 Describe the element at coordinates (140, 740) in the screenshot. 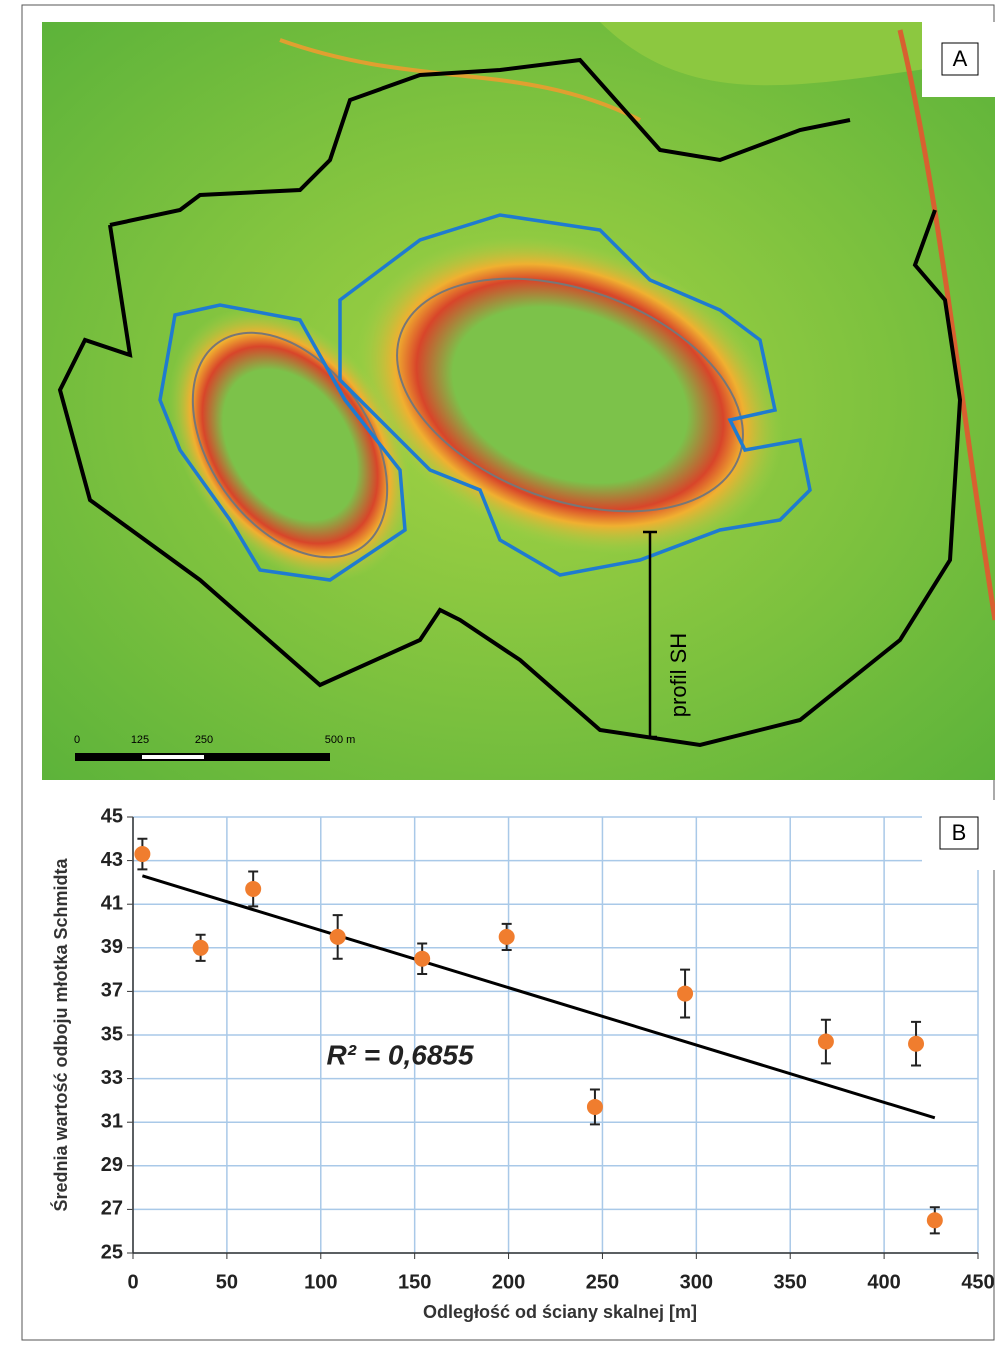

I see `scale-label: 125` at that location.